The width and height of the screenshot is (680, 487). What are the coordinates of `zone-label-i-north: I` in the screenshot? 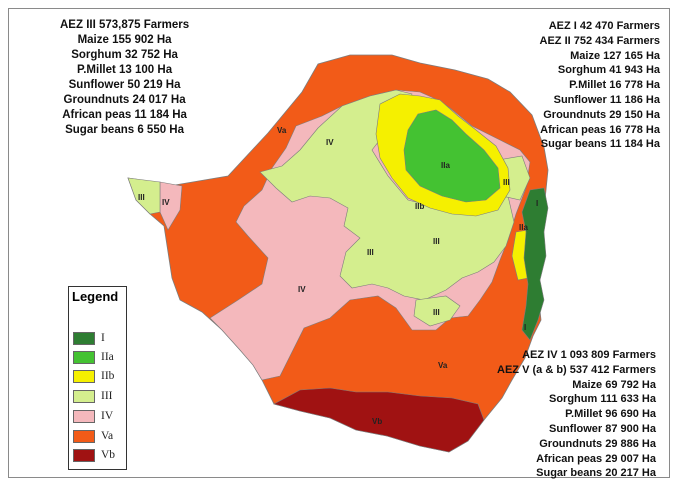 It's located at (537, 203).